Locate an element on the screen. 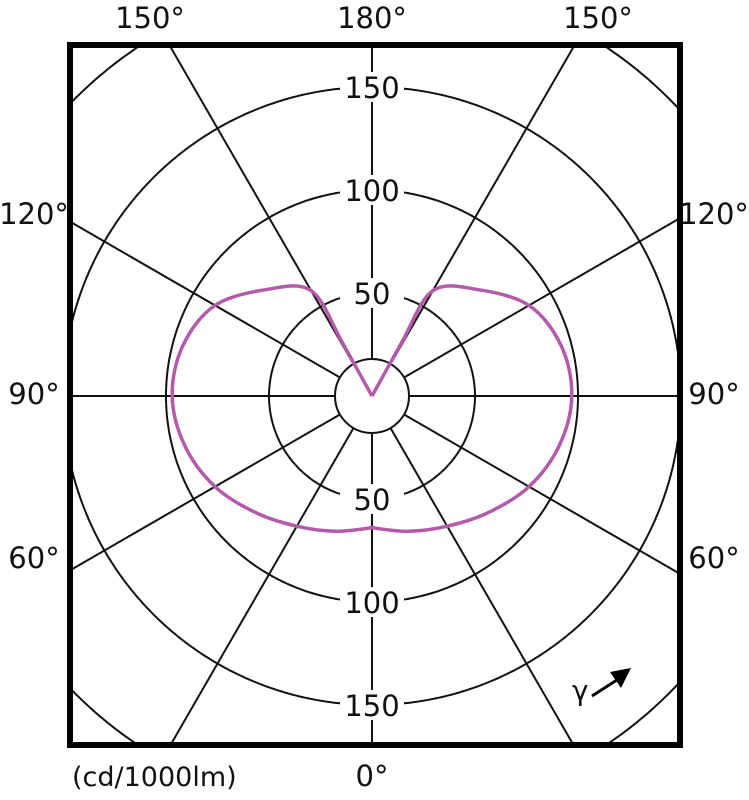 The width and height of the screenshot is (749, 800). angle-label-left-120: 120° is located at coordinates (34, 214).